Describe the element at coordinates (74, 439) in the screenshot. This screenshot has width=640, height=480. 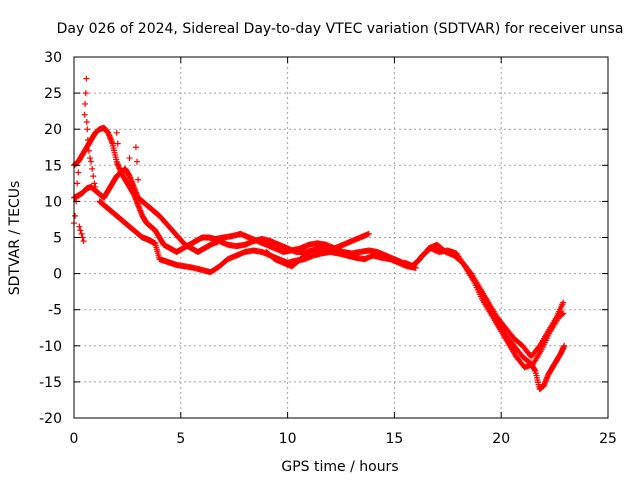
I see `x-tick-label: 0` at that location.